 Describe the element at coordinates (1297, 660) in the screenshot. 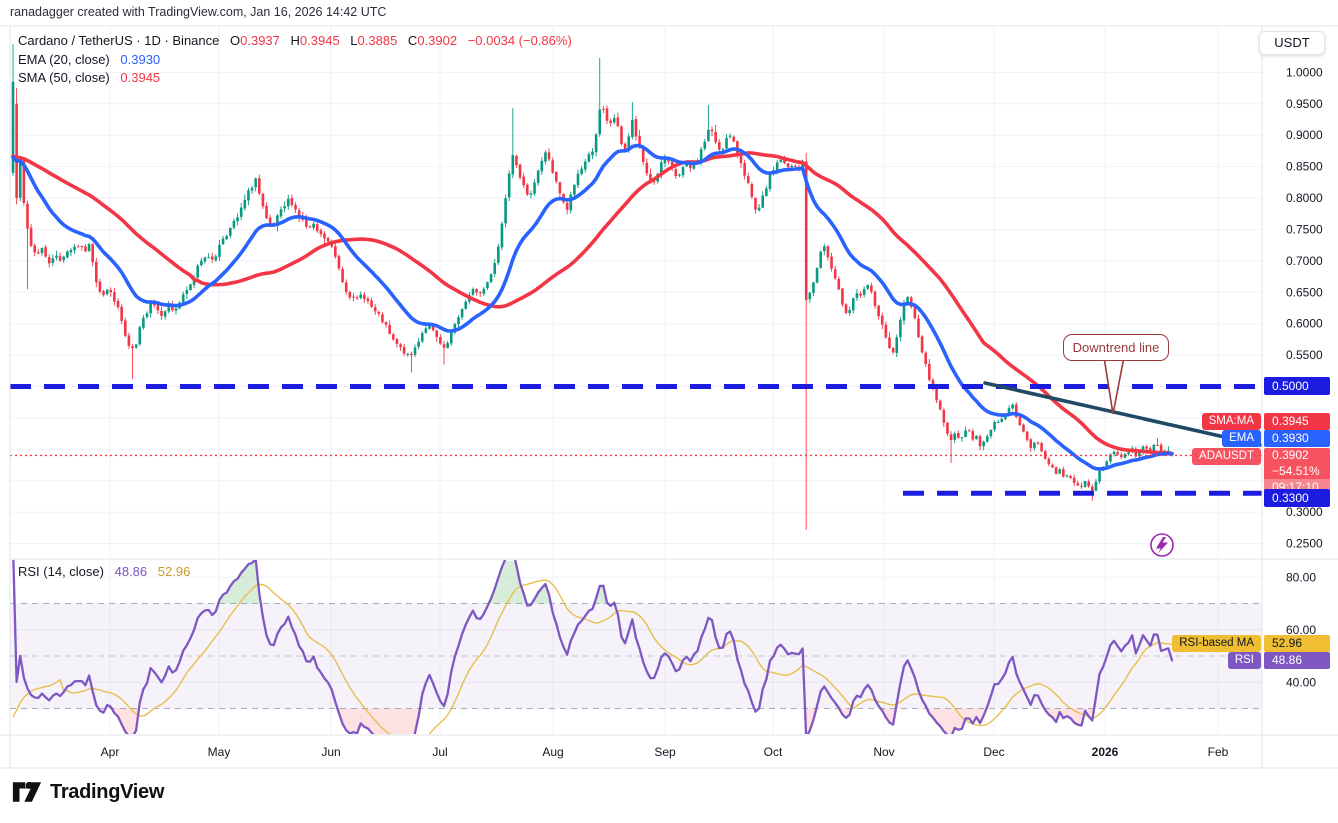

I see `rsi-value-badge: 48.86` at that location.